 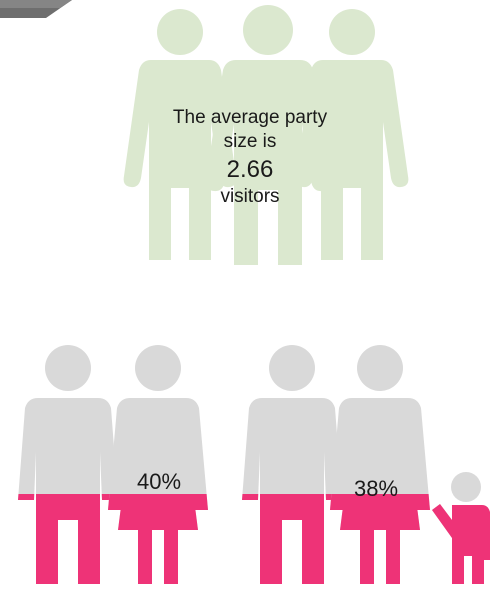 I want to click on average-party-line1: The average party, so click(x=250, y=117).